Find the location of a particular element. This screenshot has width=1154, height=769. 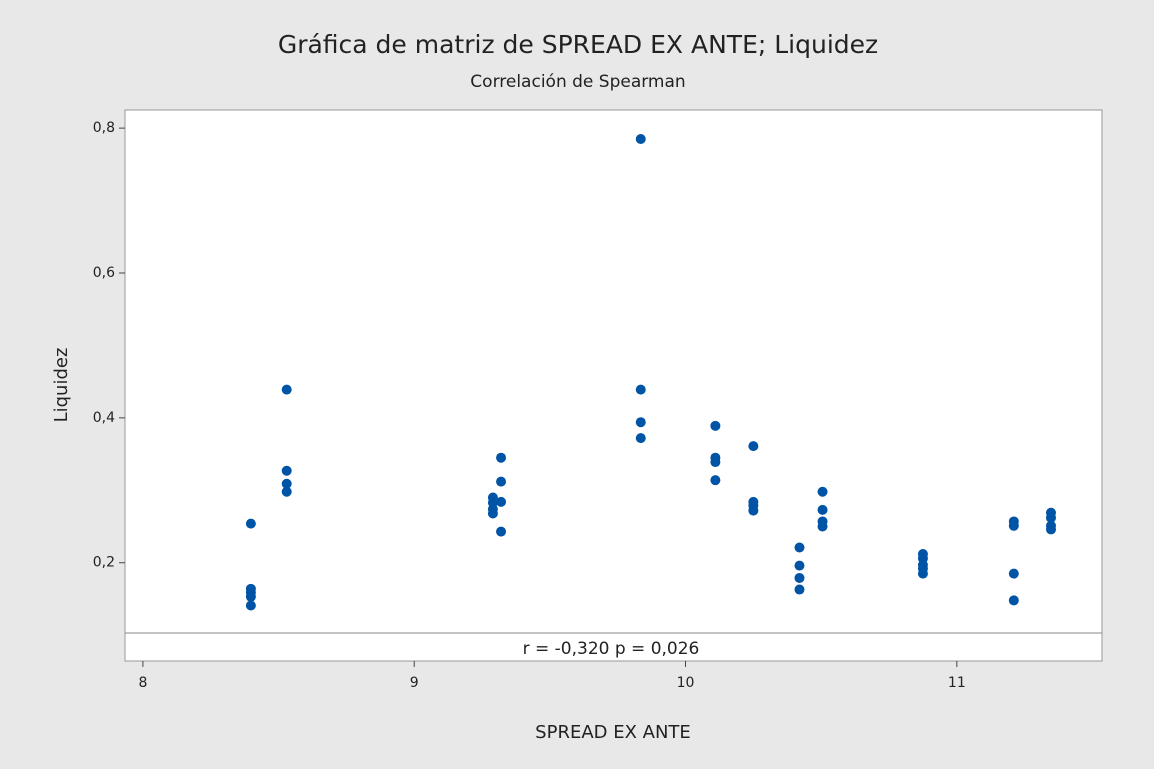

y-axis-label: Liquidez is located at coordinates (61, 385).